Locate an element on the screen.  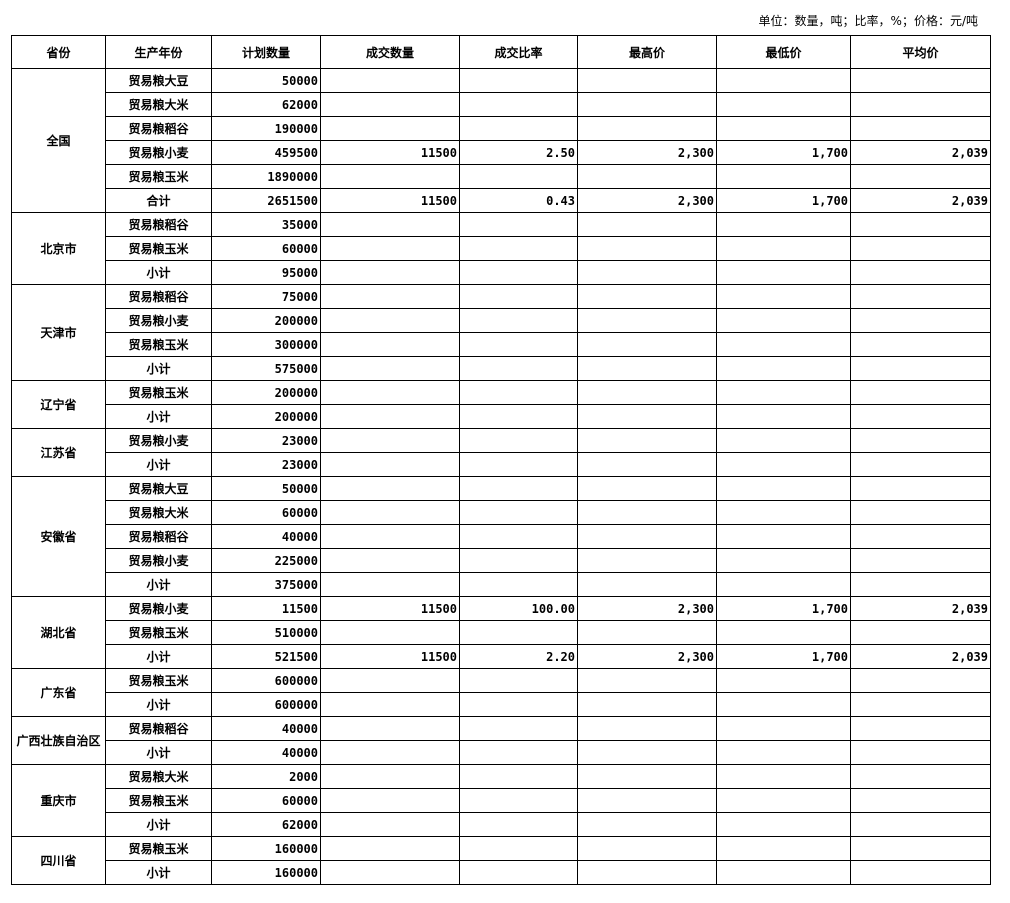
table-row: 广东省 贸易粮玉米 600000 is located at coordinates (501, 692).